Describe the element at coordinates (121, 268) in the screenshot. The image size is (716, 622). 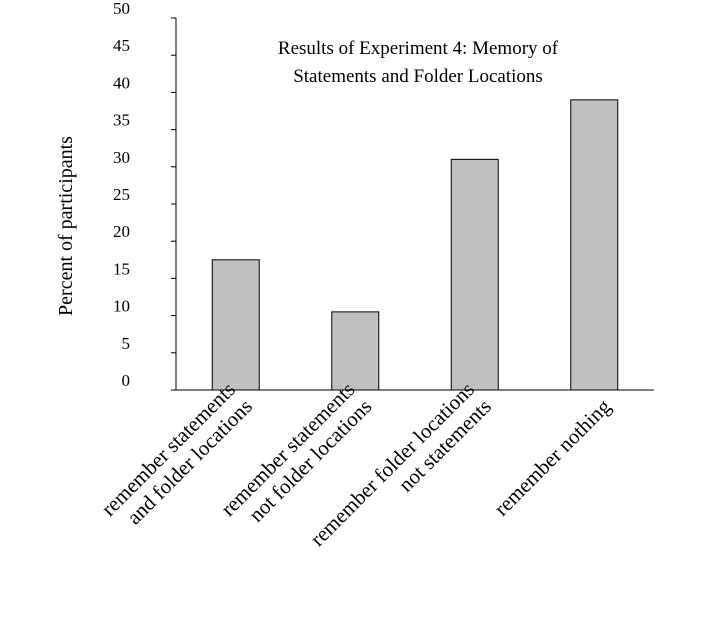
I see `y-tick-label: 15` at that location.